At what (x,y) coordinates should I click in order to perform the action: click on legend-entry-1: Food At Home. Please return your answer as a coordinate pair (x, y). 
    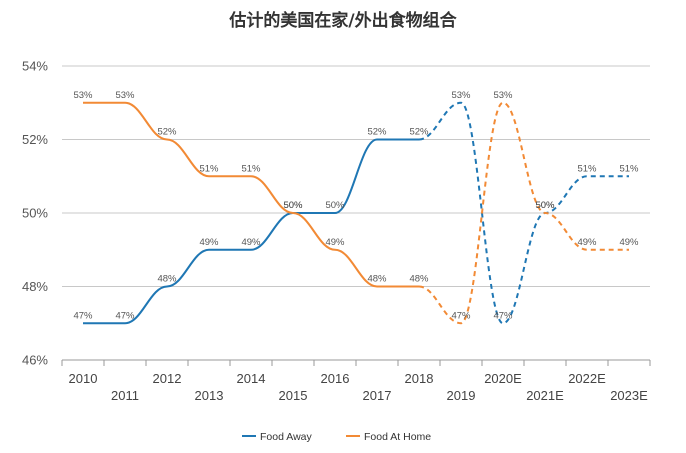
    Looking at the image, I should click on (397, 437).